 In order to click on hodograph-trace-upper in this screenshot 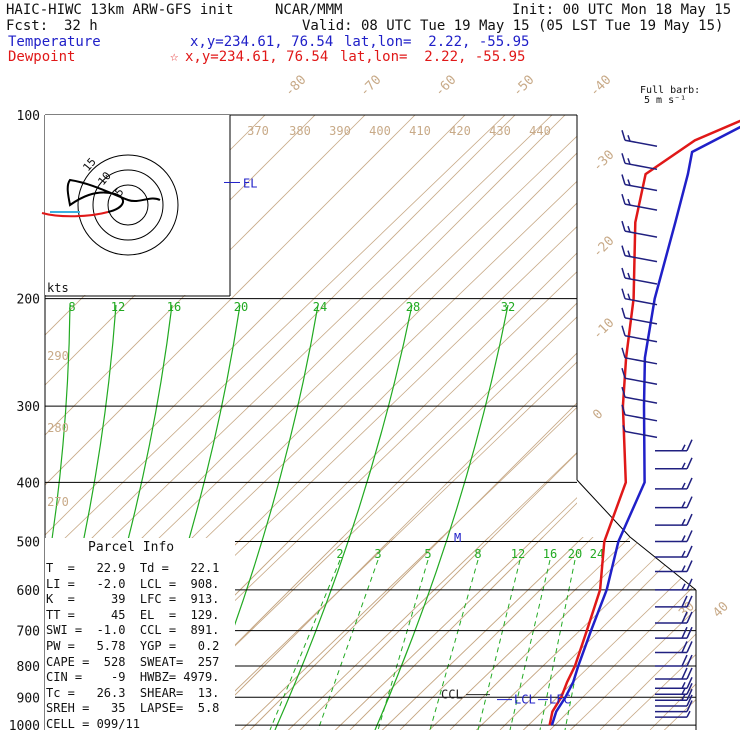, I will do `click(113, 195)`.